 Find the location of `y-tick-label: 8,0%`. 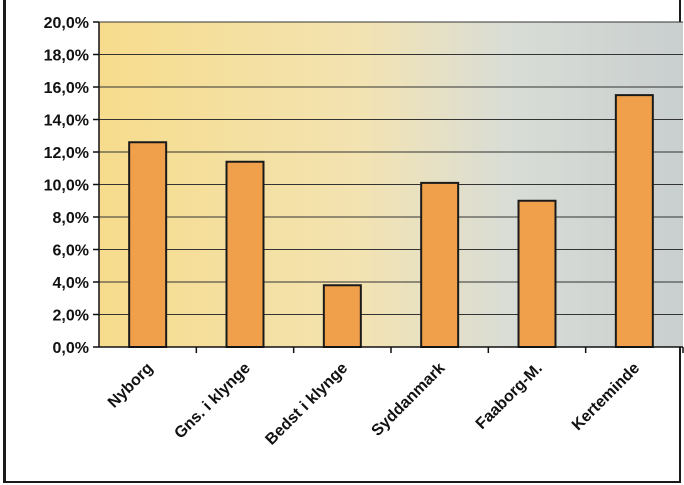

y-tick-label: 8,0% is located at coordinates (71, 218).